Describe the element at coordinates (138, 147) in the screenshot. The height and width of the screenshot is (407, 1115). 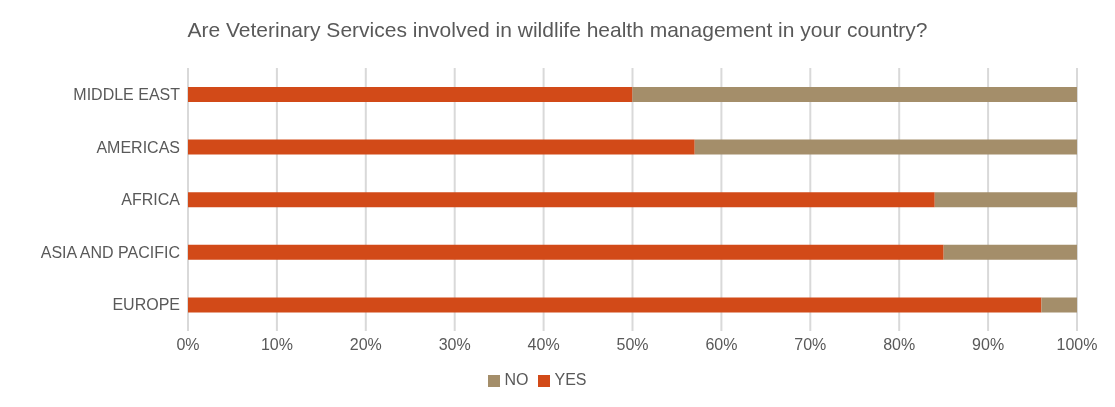
I see `y-tick-label: AMERICAS` at that location.